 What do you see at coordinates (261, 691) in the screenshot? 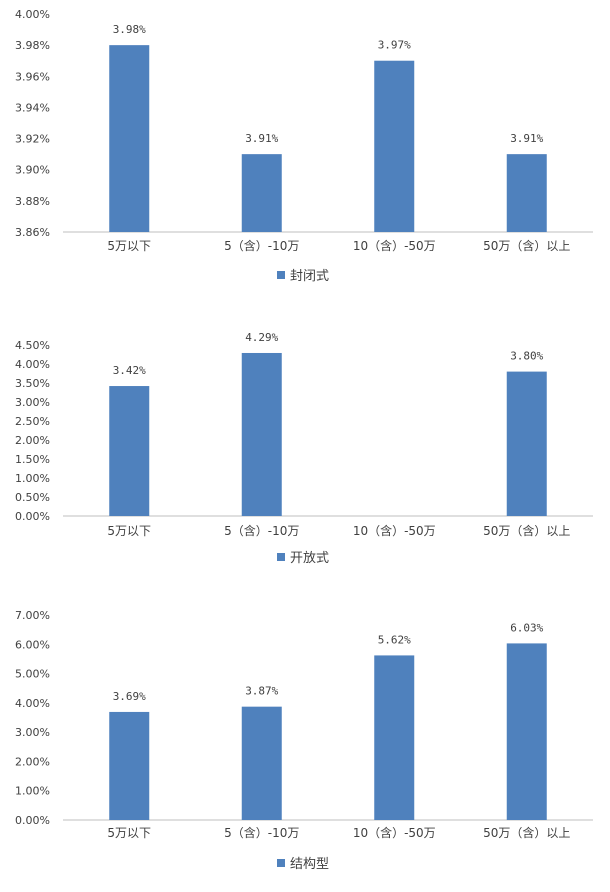
I see `data-label: 3.87%` at bounding box center [261, 691].